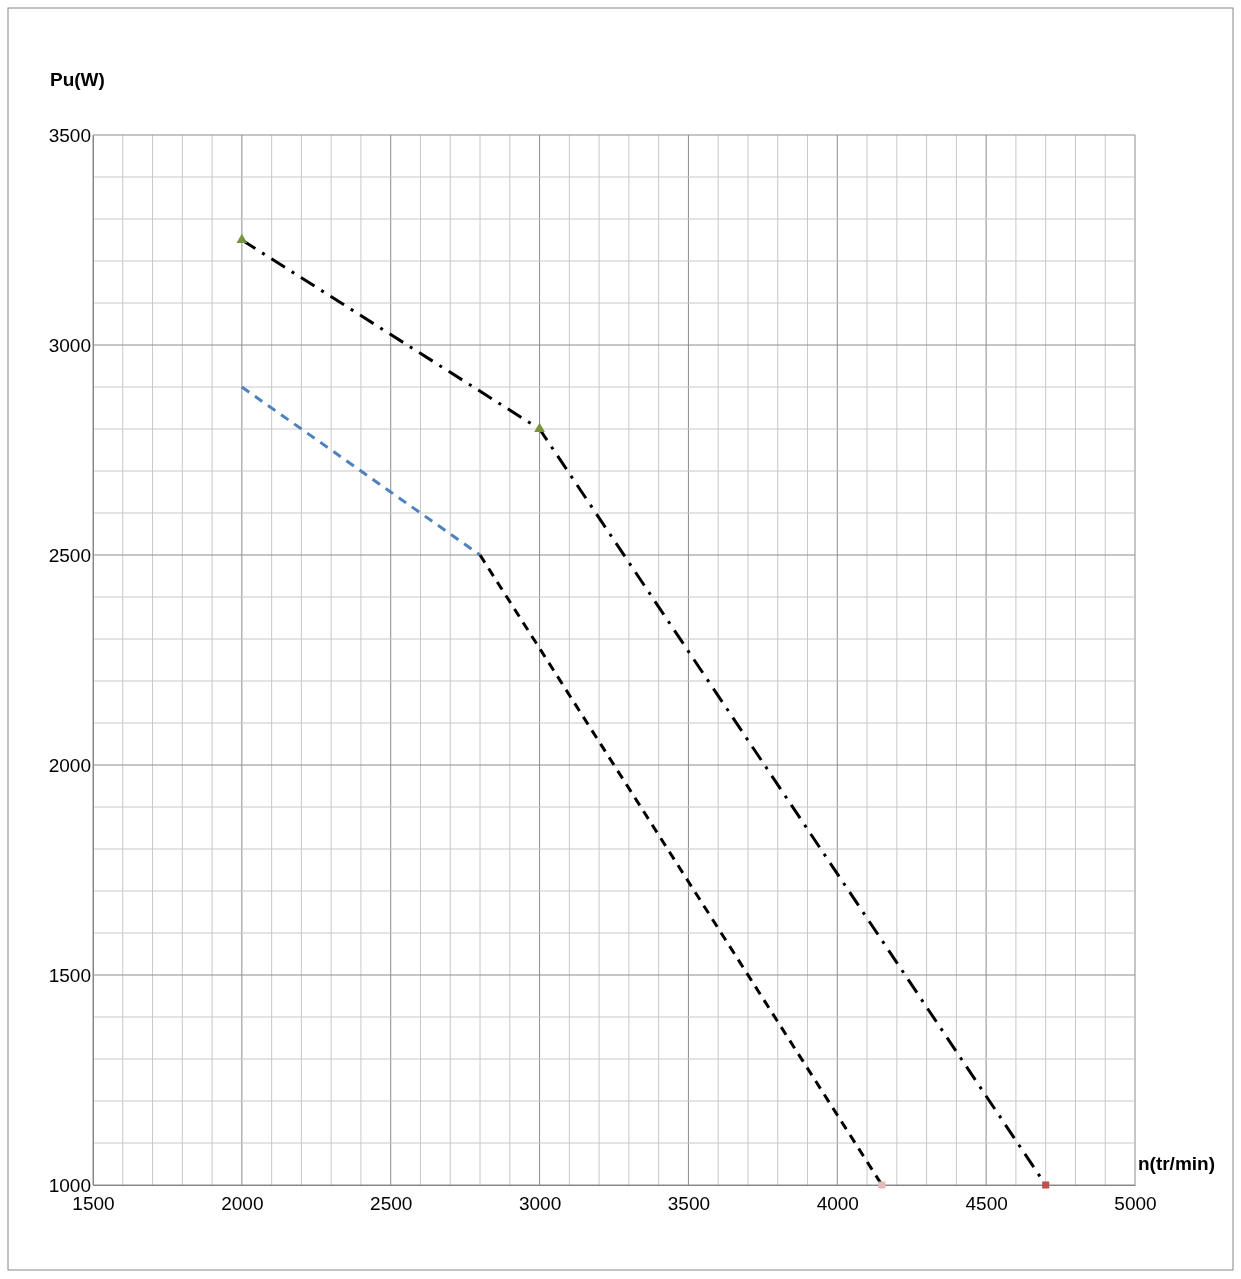 The image size is (1241, 1279). I want to click on x-tick-label: 3500, so click(689, 1204).